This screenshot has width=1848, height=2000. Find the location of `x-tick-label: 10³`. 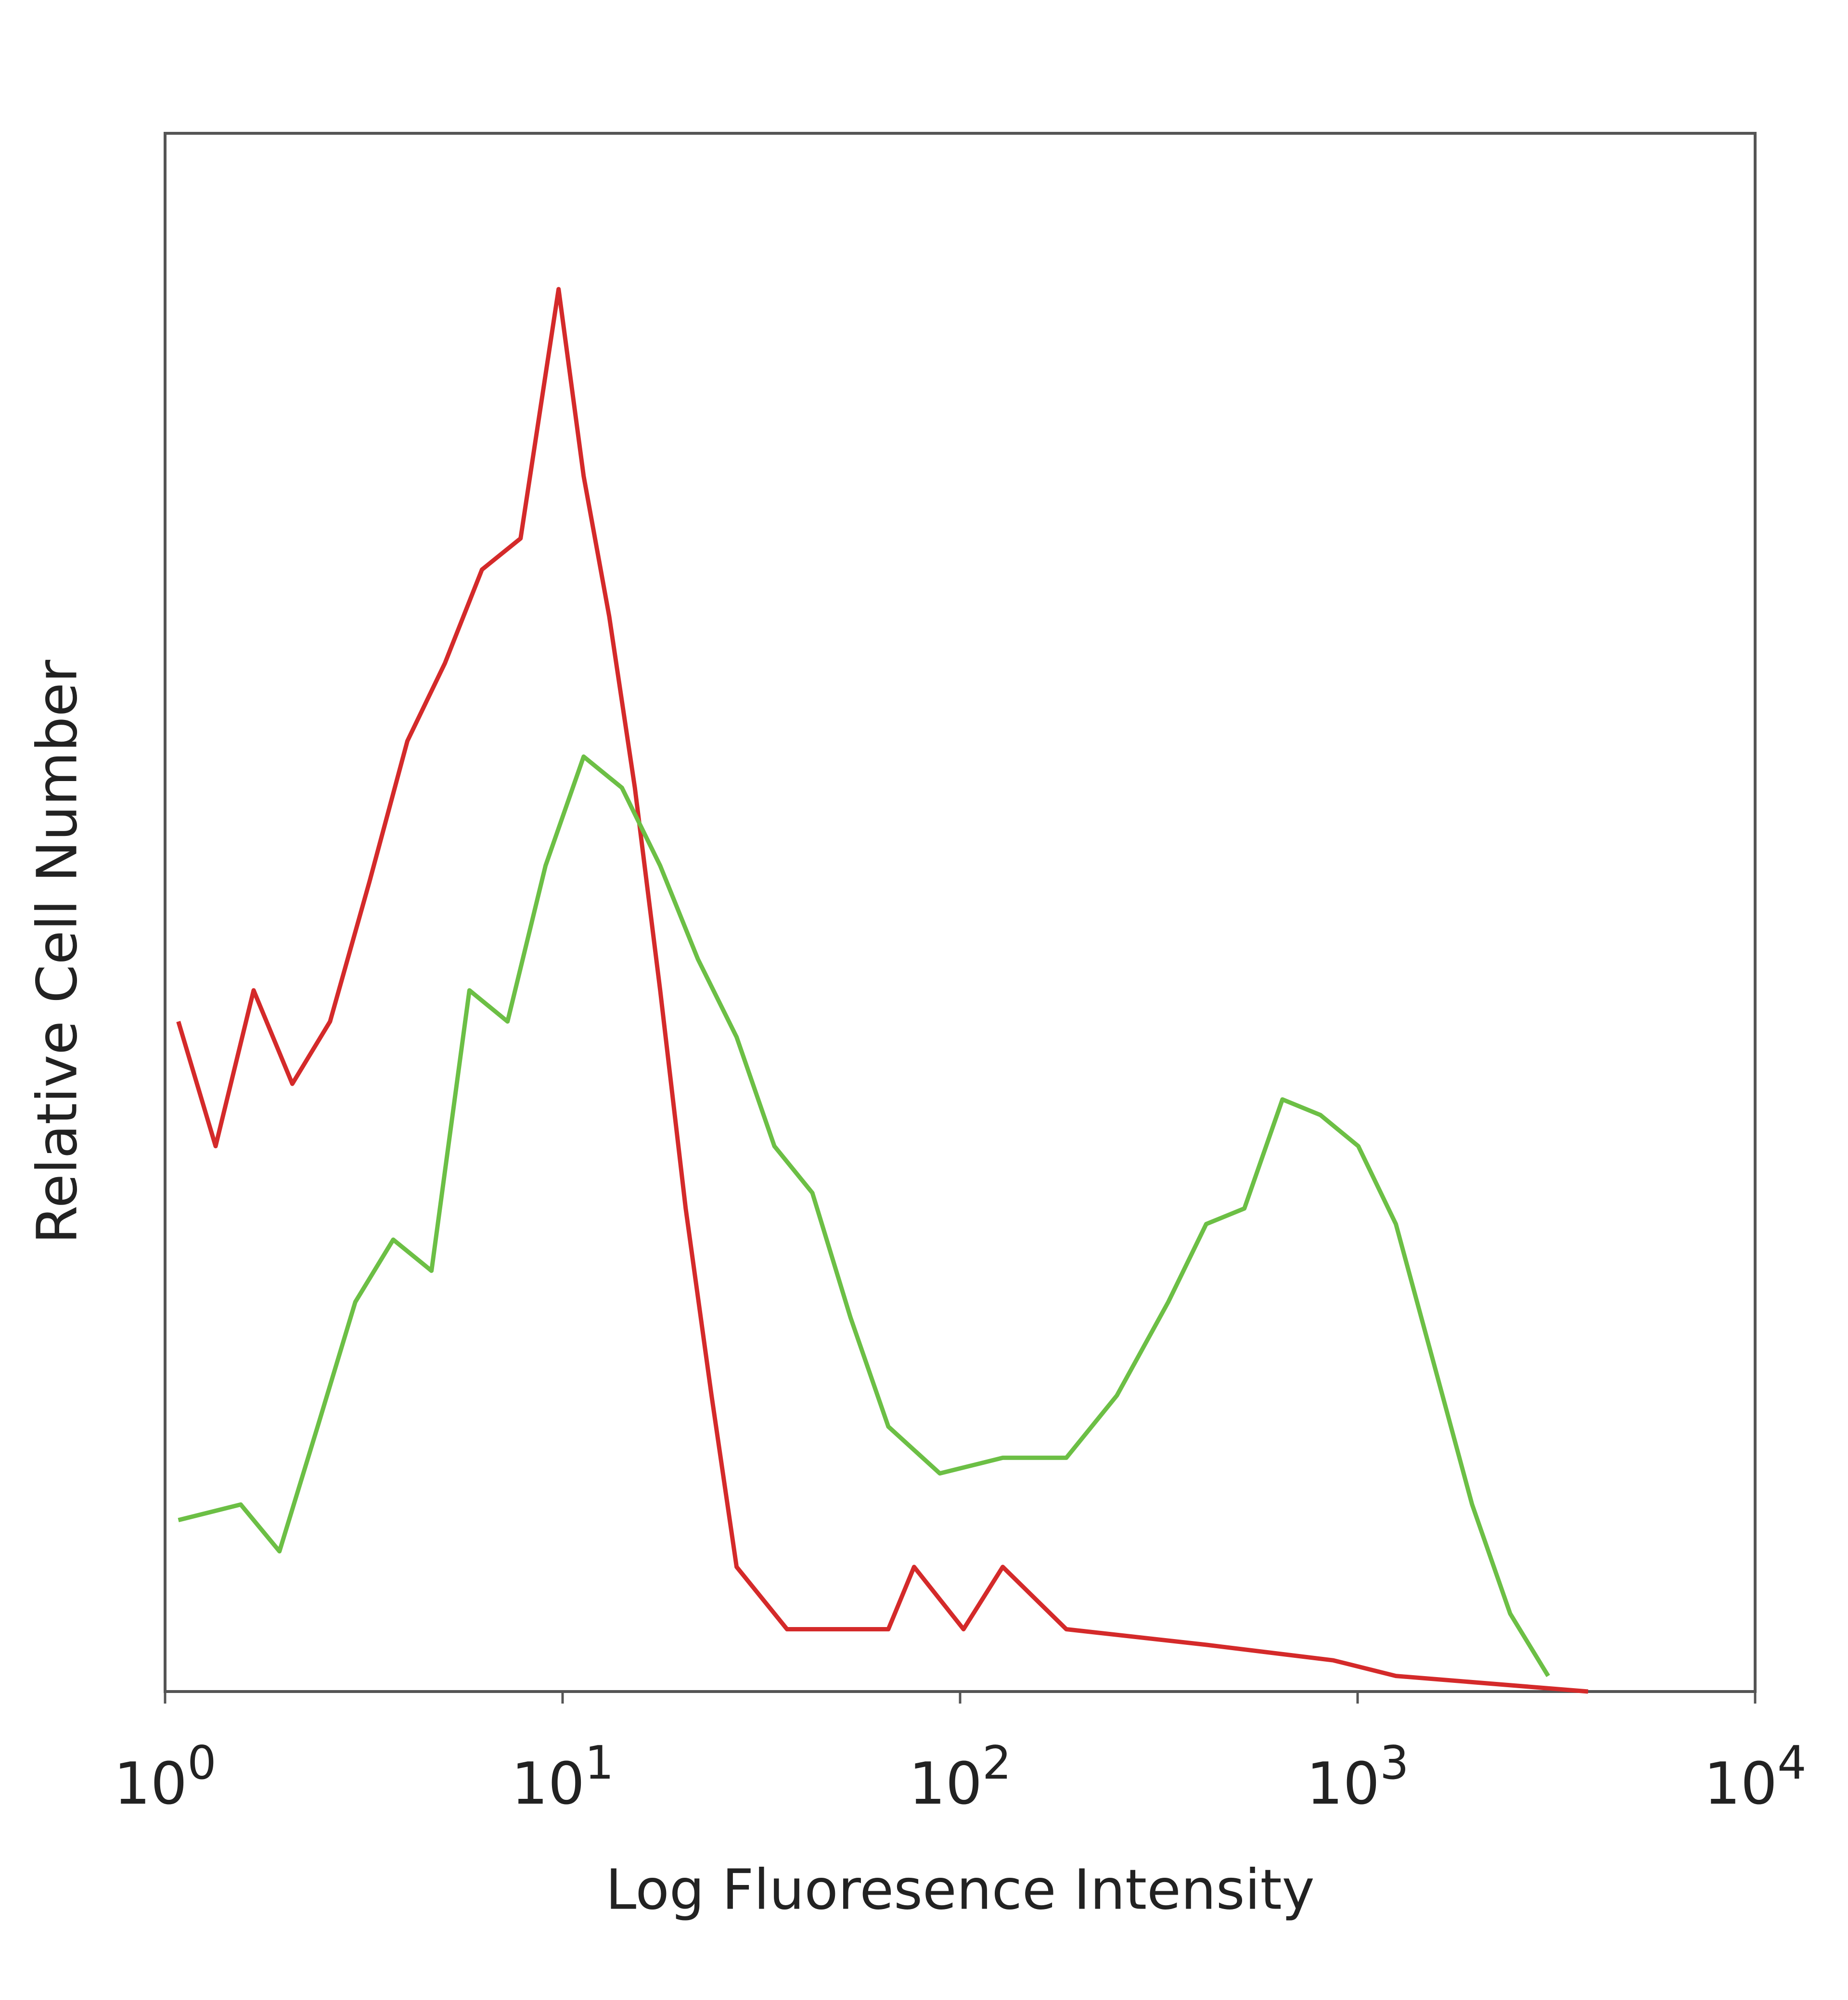

x-tick-label: 10³ is located at coordinates (1357, 1777).